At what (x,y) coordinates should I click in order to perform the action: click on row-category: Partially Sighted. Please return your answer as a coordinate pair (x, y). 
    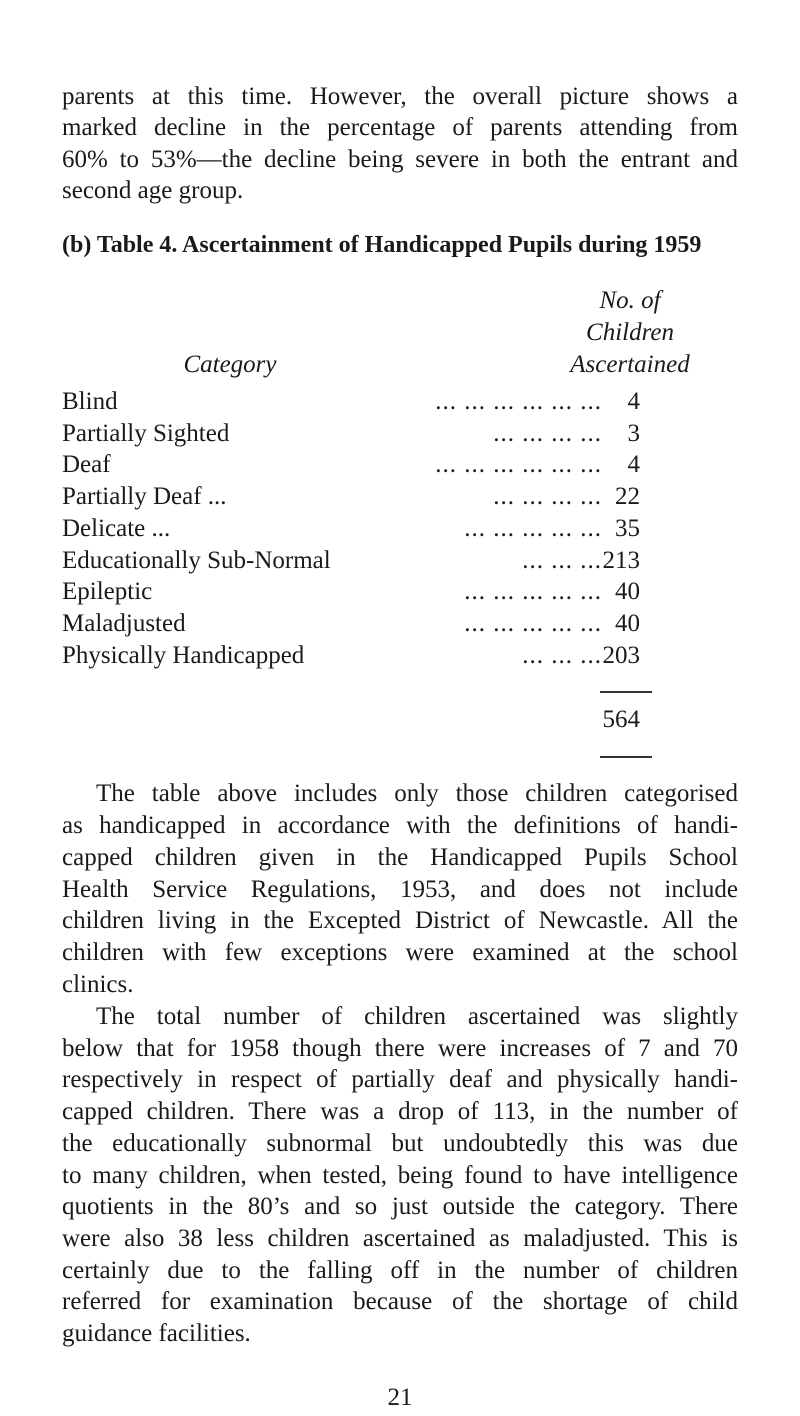
    Looking at the image, I should click on (146, 433).